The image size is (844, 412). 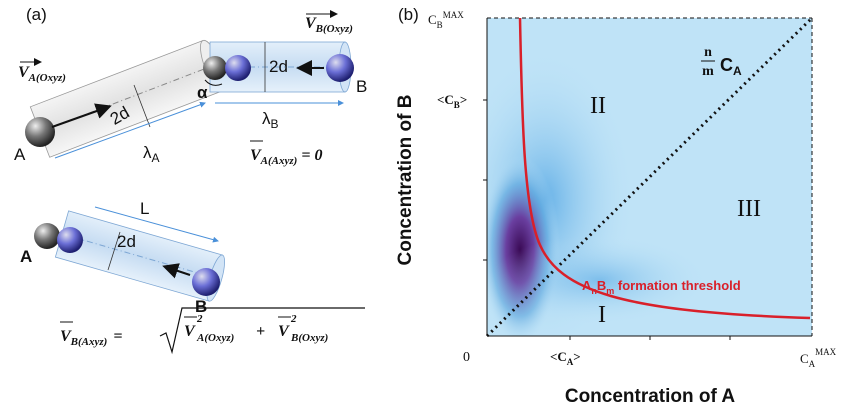 I want to click on text-part: = 0, so click(x=311, y=155).